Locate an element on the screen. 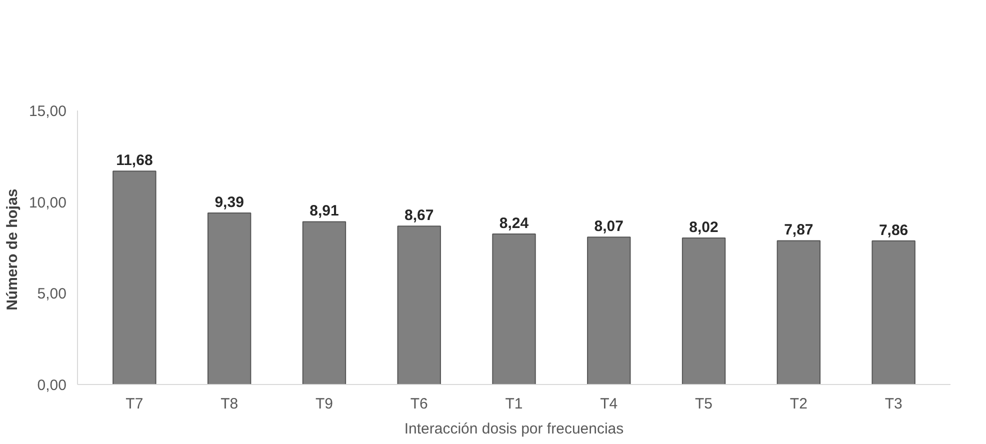 The height and width of the screenshot is (444, 986). x-tick-label: T7 is located at coordinates (135, 404).